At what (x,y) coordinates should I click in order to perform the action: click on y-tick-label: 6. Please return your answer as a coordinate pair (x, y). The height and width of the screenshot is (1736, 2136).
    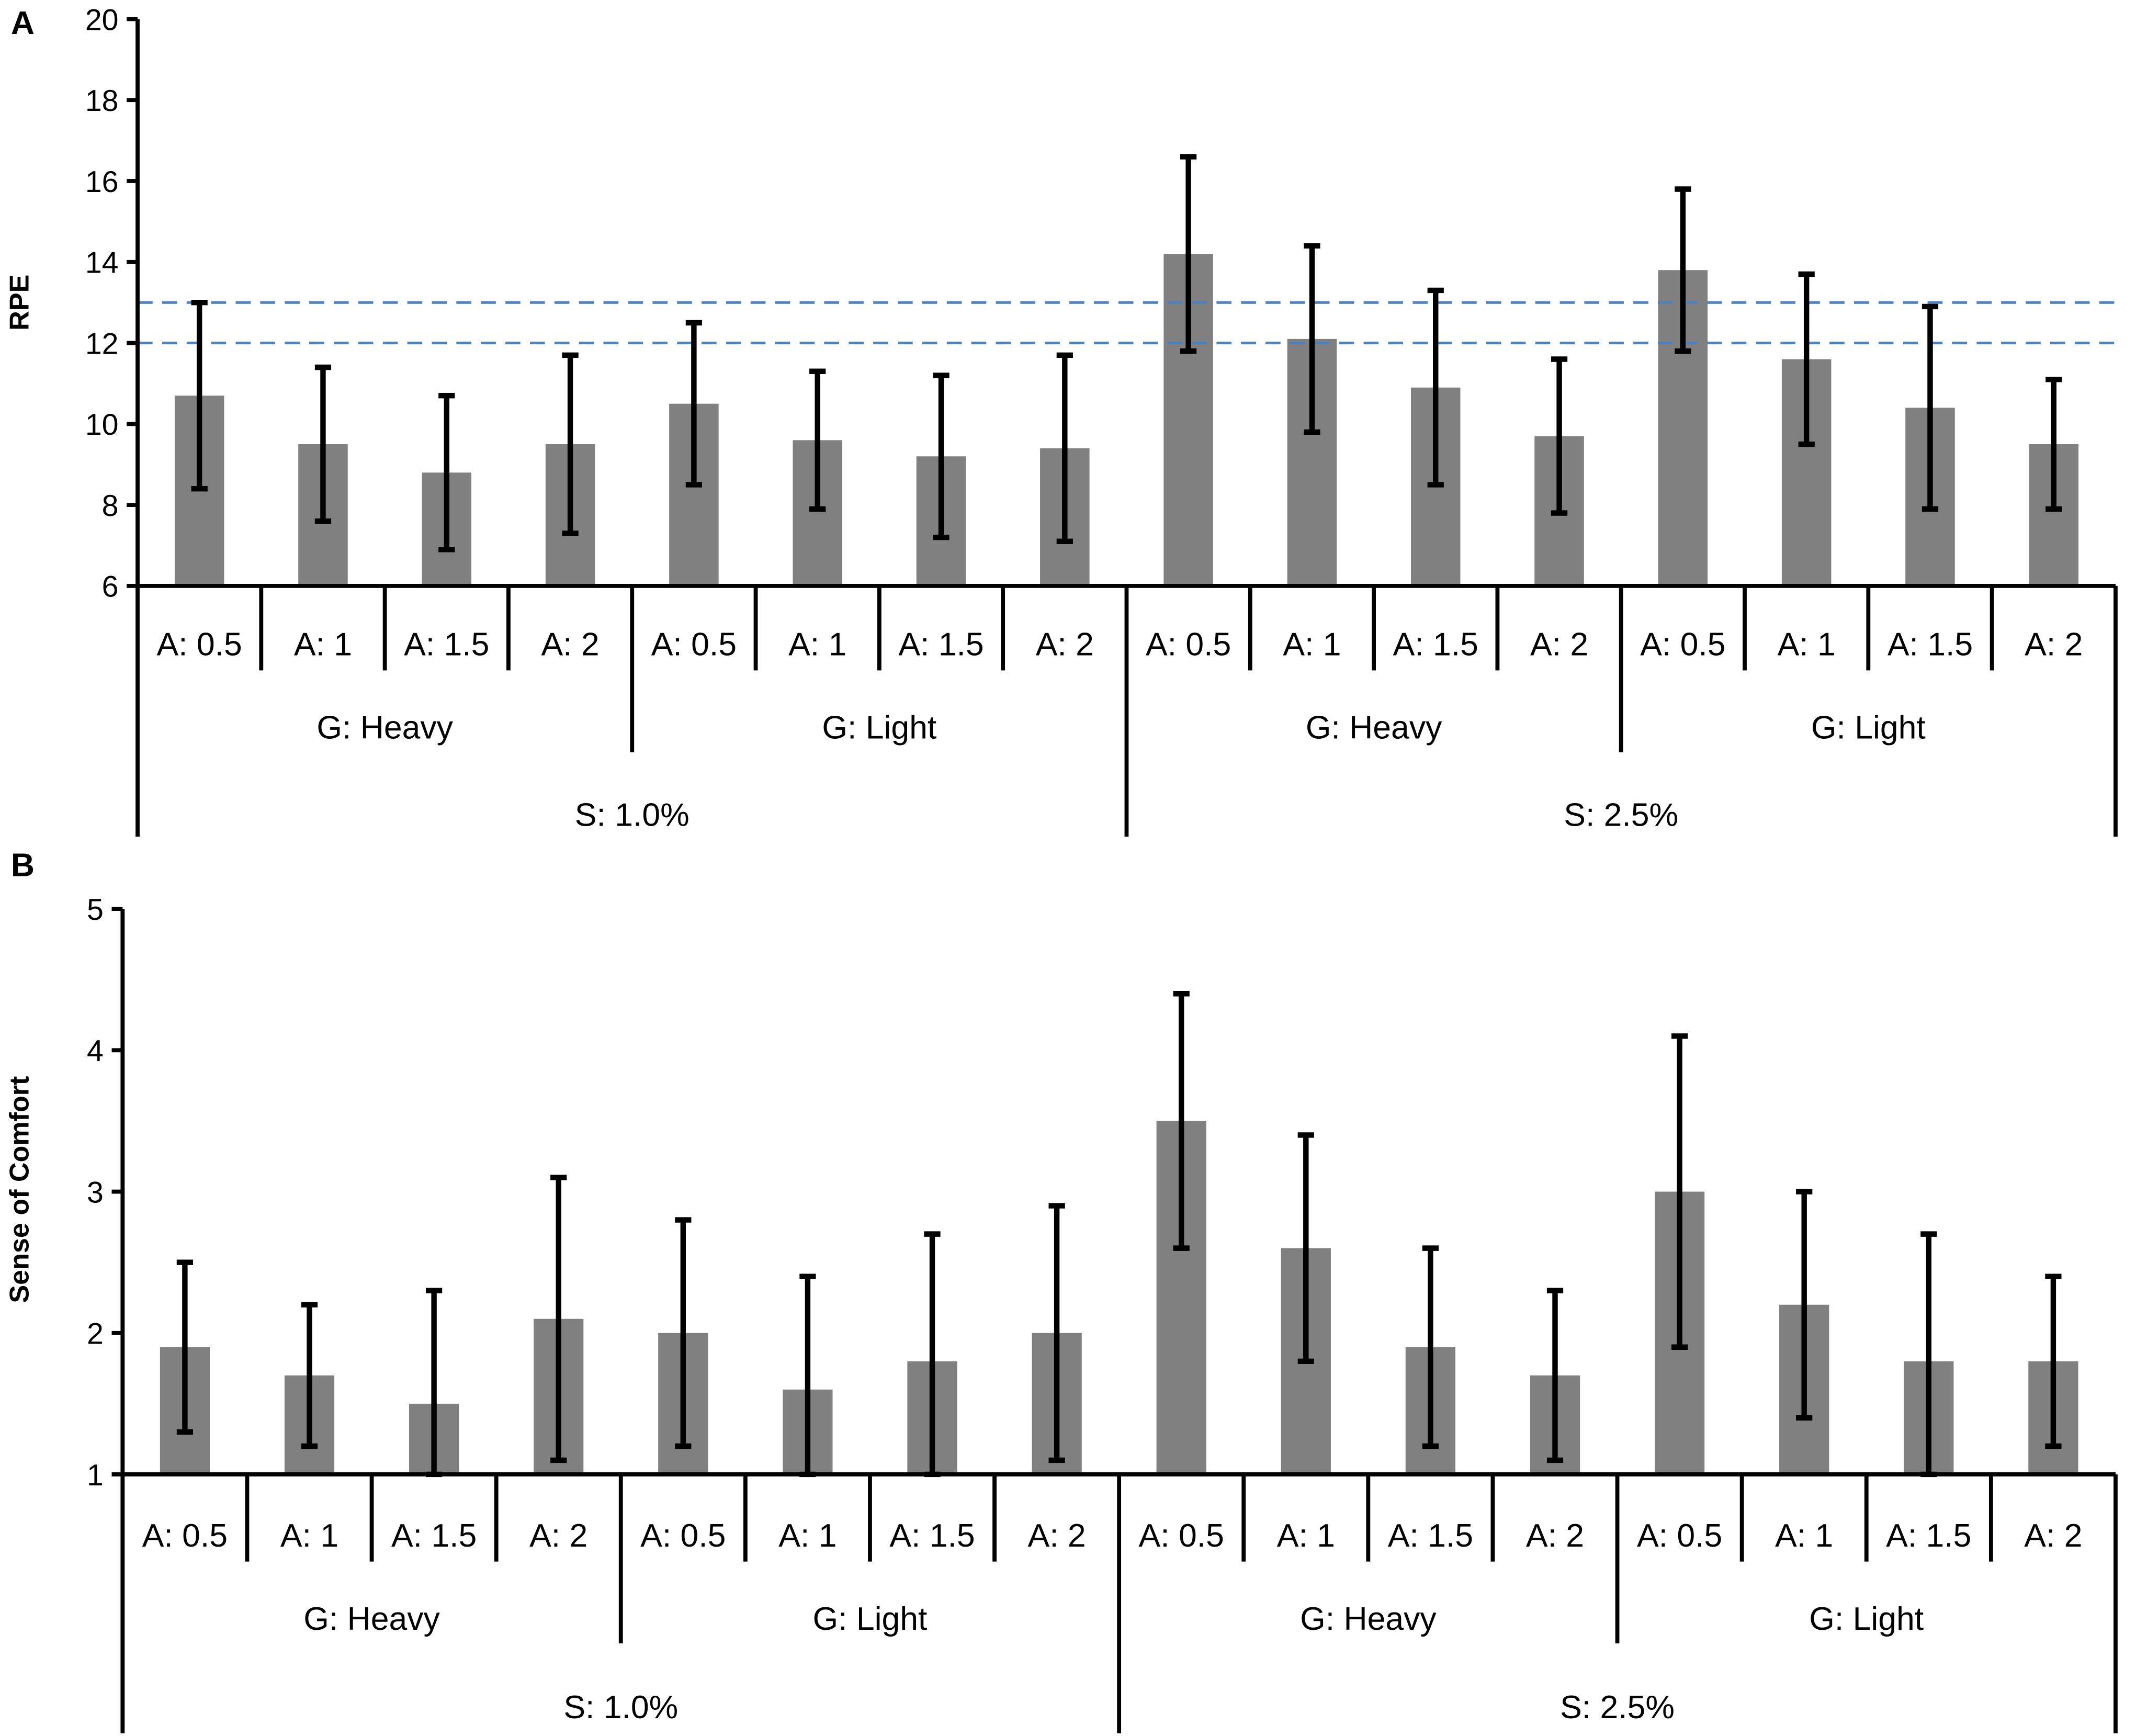
    Looking at the image, I should click on (110, 587).